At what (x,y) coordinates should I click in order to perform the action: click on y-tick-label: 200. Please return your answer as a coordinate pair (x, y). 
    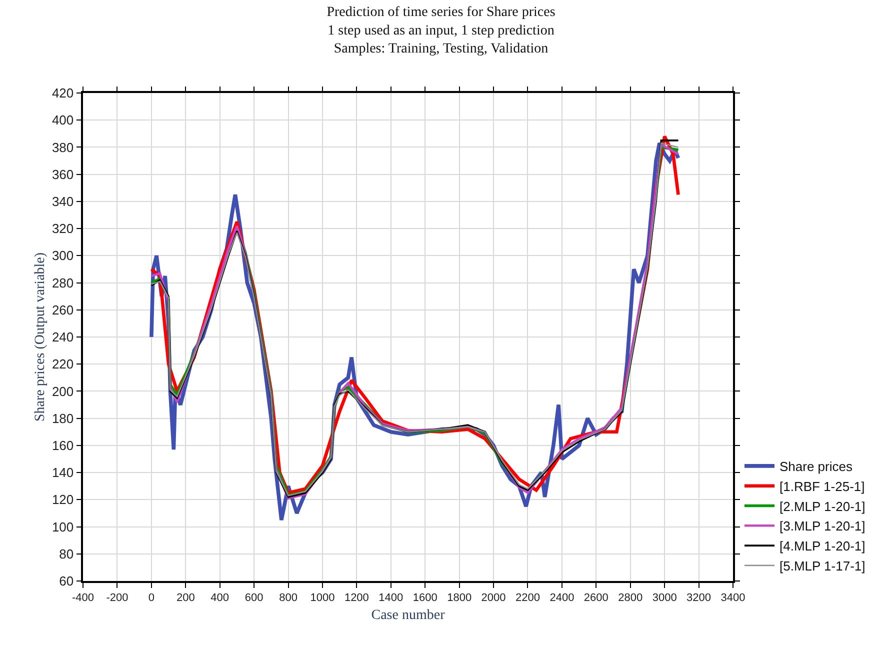
    Looking at the image, I should click on (63, 391).